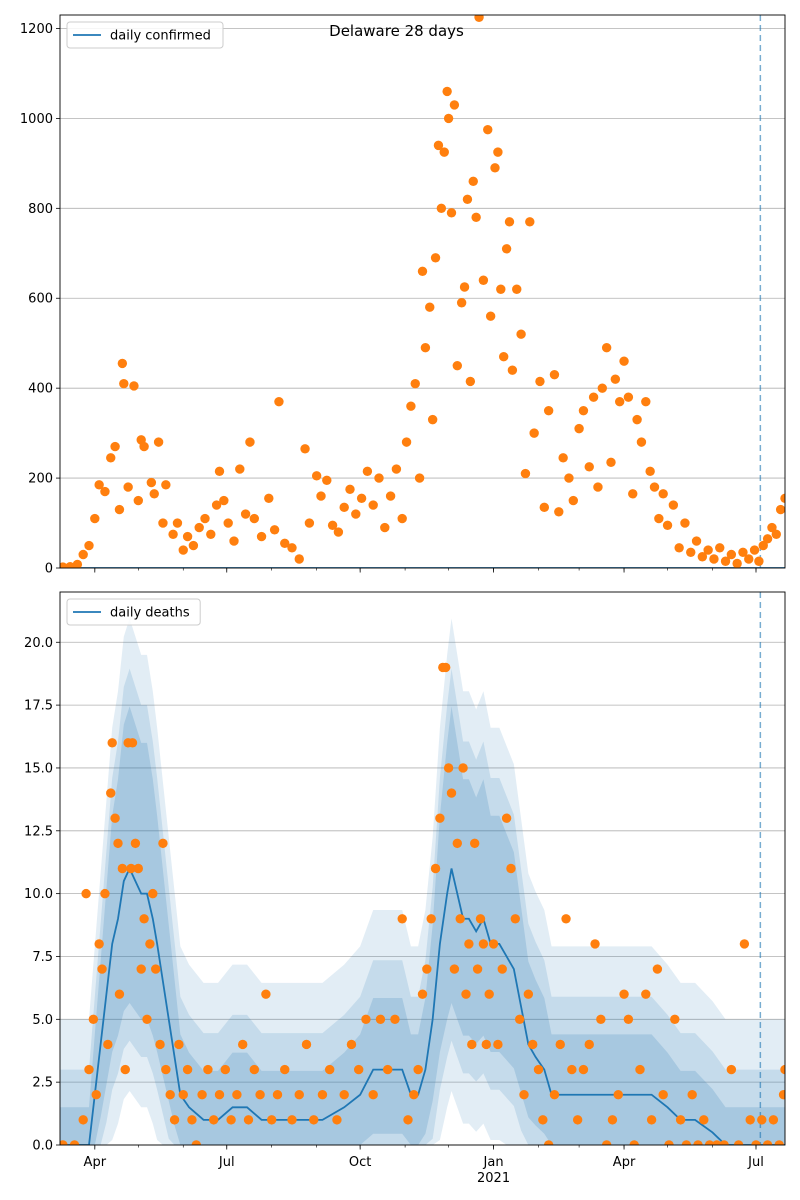  What do you see at coordinates (38, 706) in the screenshot?
I see `y-tick-label: 17.5` at bounding box center [38, 706].